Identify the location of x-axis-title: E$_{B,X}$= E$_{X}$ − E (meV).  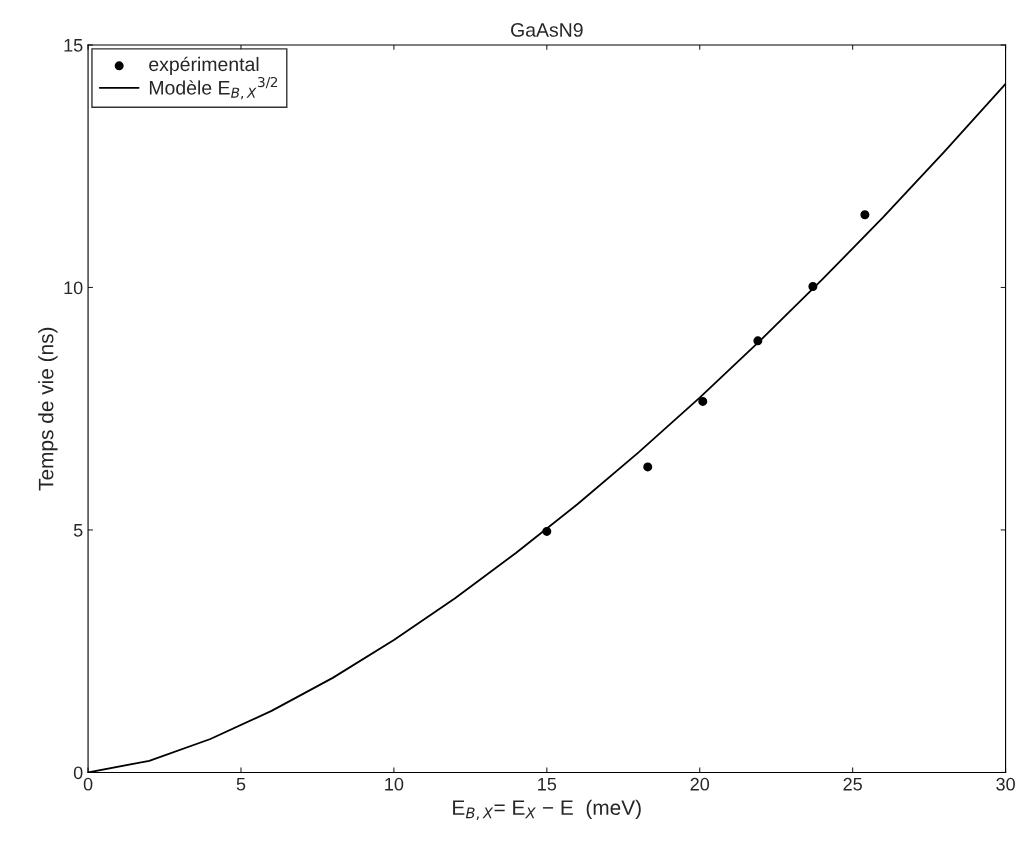
(547, 809).